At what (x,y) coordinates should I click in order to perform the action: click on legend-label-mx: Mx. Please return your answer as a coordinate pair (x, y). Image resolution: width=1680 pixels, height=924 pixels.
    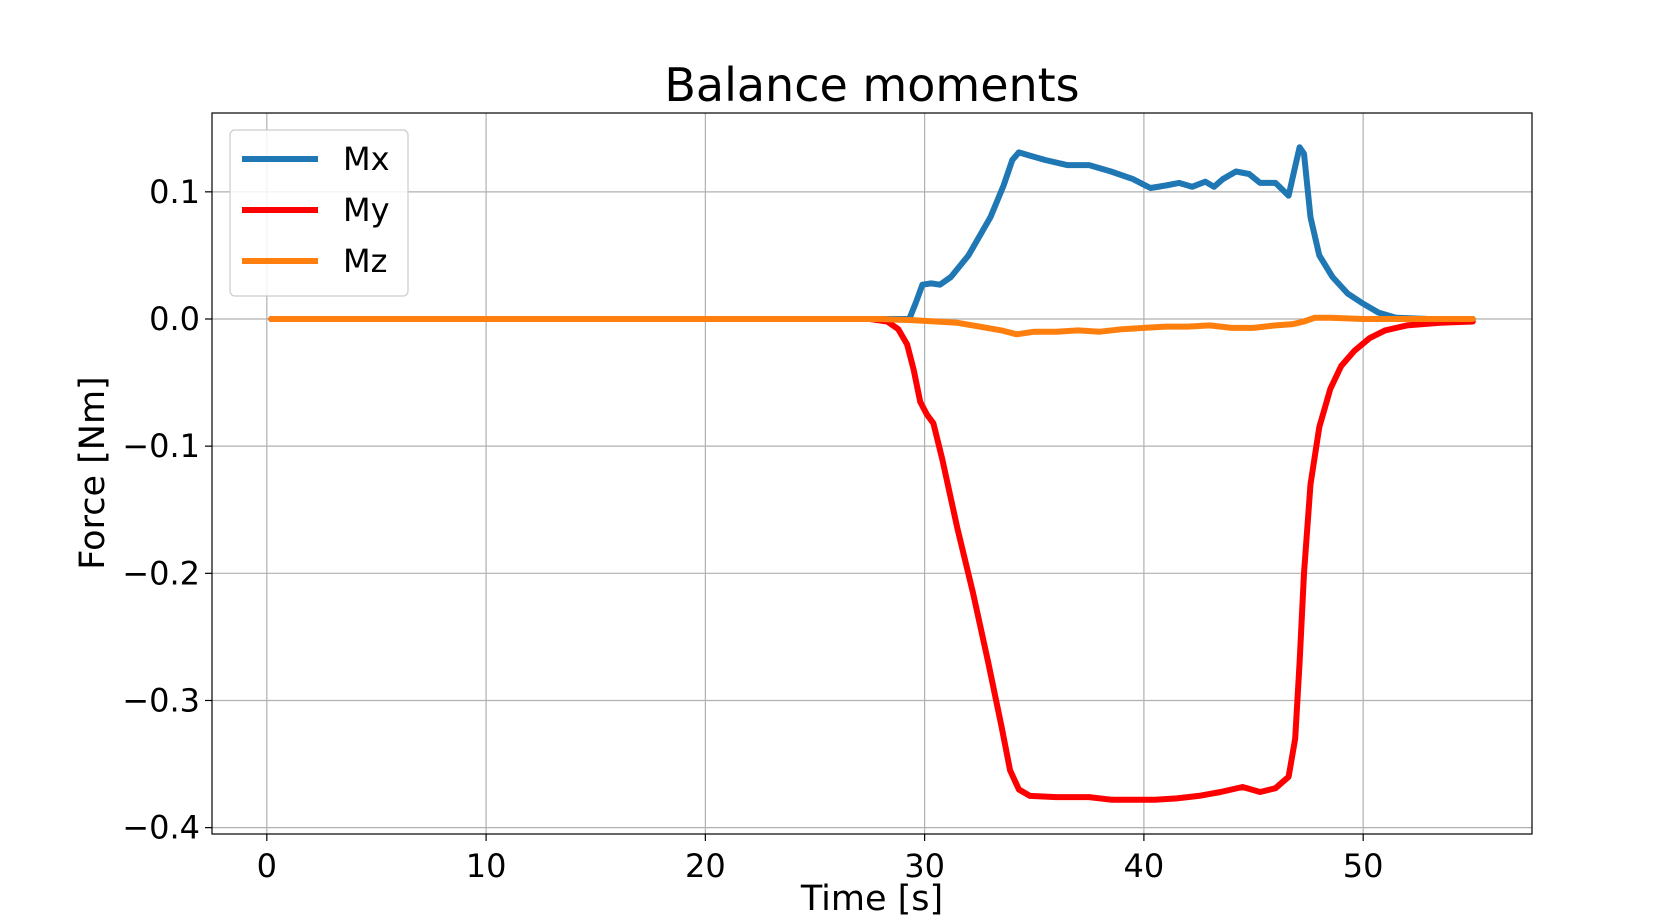
    Looking at the image, I should click on (366, 159).